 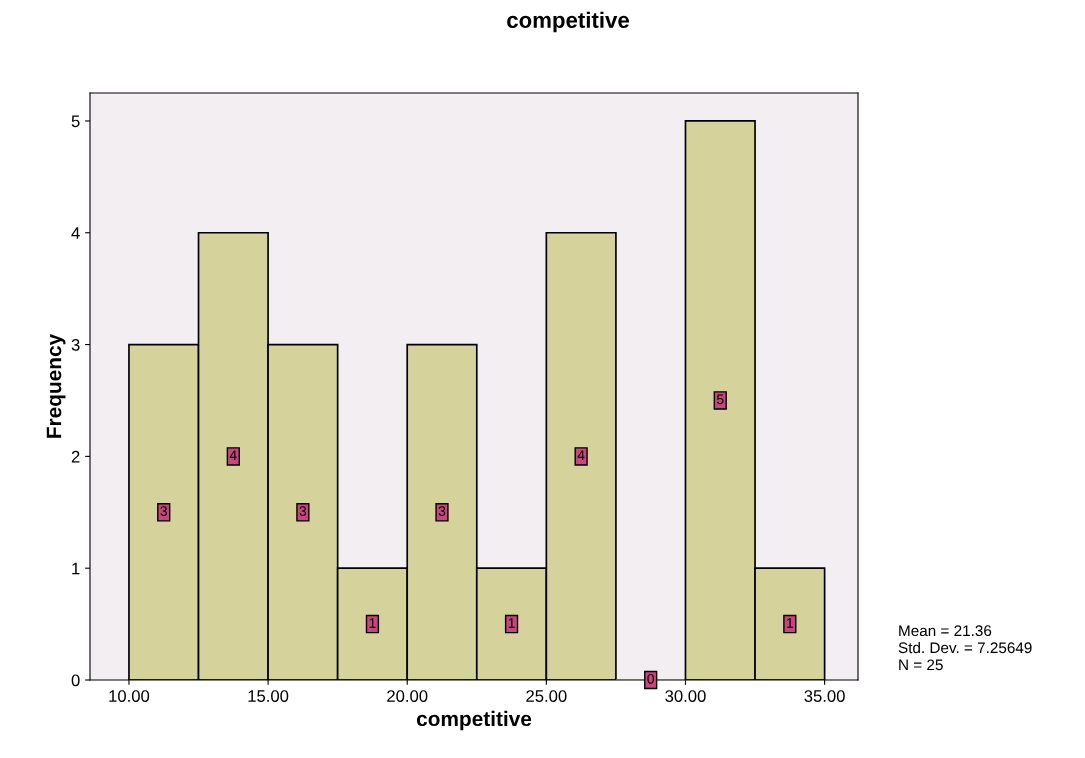 What do you see at coordinates (474, 720) in the screenshot?
I see `x-axis-title: competitive` at bounding box center [474, 720].